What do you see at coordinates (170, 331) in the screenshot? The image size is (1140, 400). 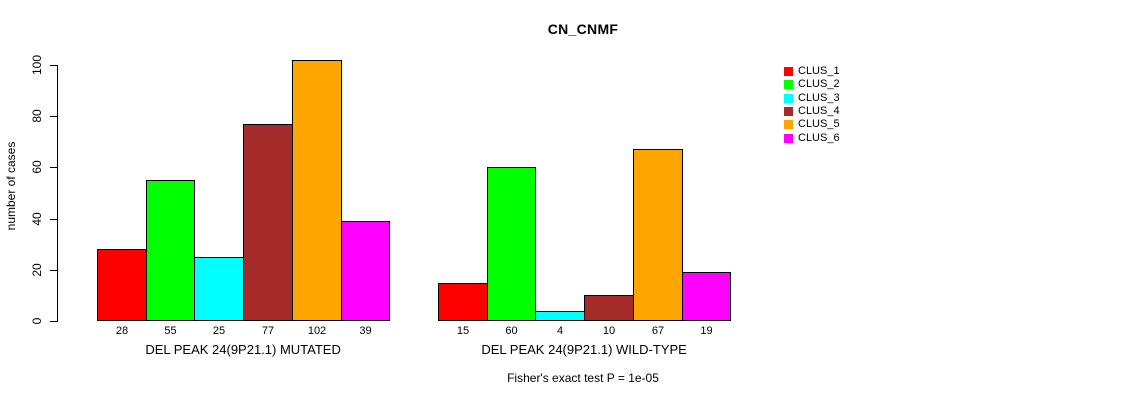 I see `bar-value-label: 55` at bounding box center [170, 331].